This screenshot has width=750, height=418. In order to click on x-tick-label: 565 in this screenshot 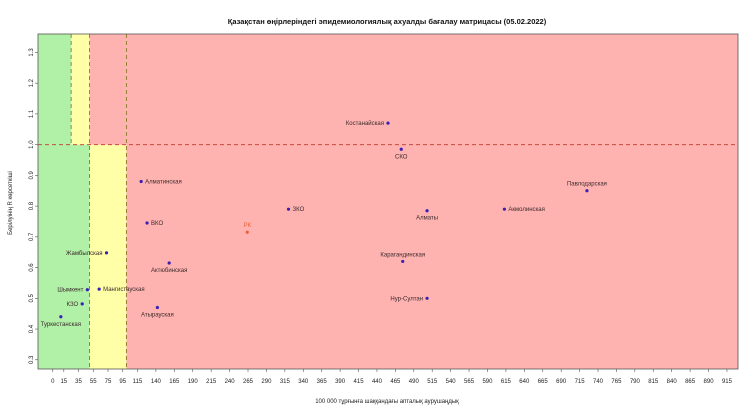, I will do `click(469, 382)`.